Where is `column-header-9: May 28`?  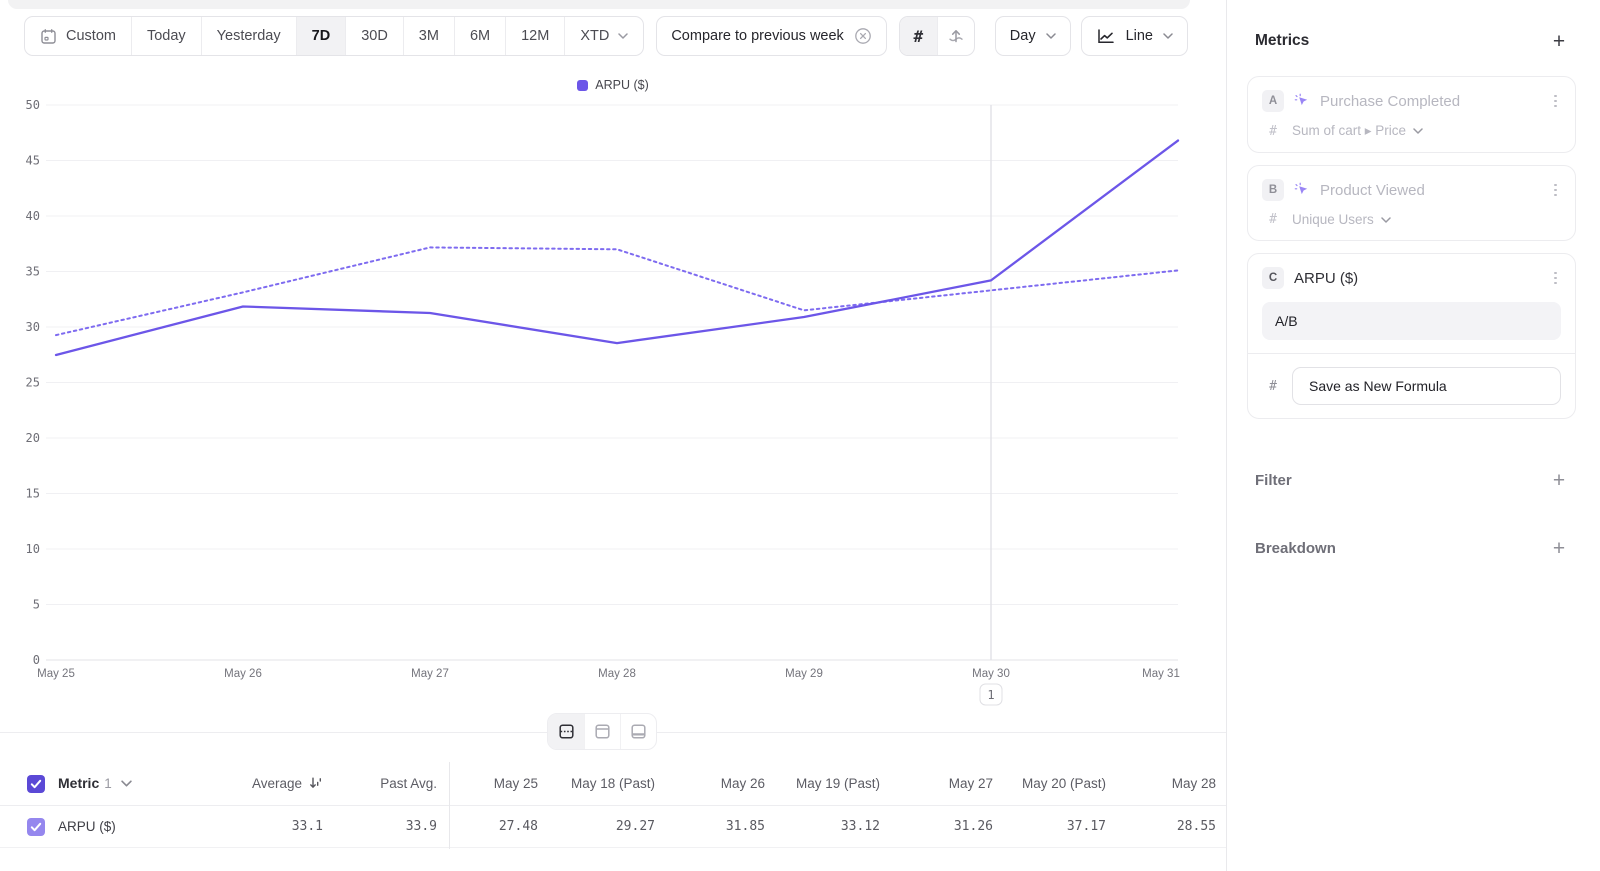
column-header-9: May 28 is located at coordinates (1193, 783).